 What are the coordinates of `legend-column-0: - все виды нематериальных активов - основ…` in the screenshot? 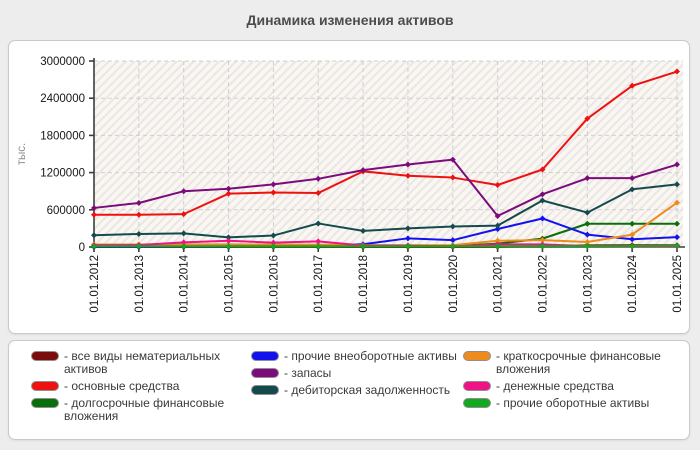 It's located at (141, 386).